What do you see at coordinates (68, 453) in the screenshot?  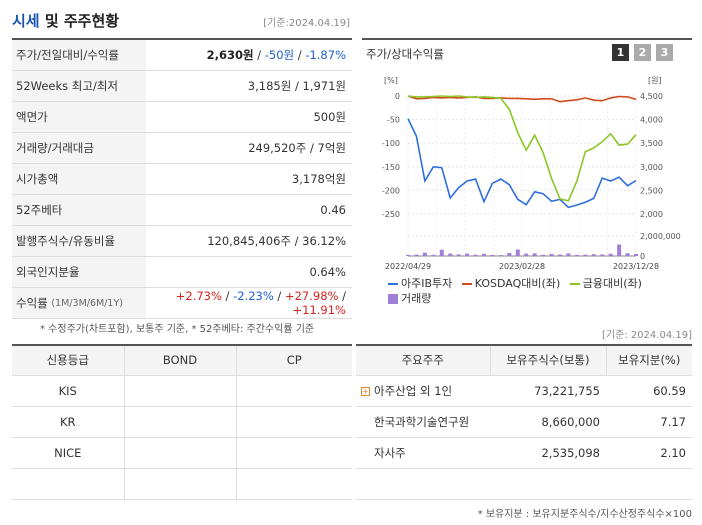 I see `cell: NICE` at bounding box center [68, 453].